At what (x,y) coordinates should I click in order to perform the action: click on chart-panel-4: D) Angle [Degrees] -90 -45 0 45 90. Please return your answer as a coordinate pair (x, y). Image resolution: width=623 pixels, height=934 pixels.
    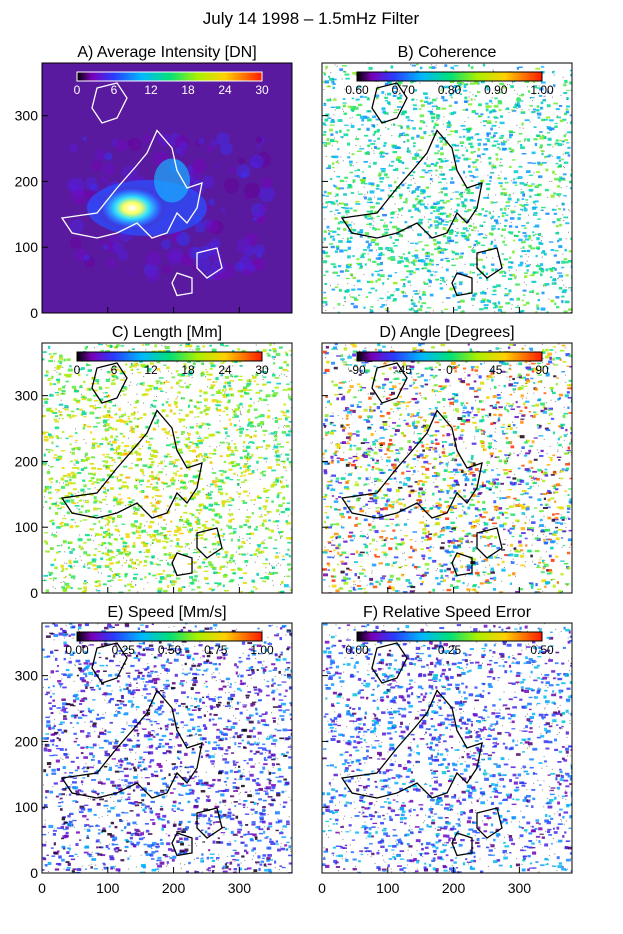
    Looking at the image, I should click on (447, 459).